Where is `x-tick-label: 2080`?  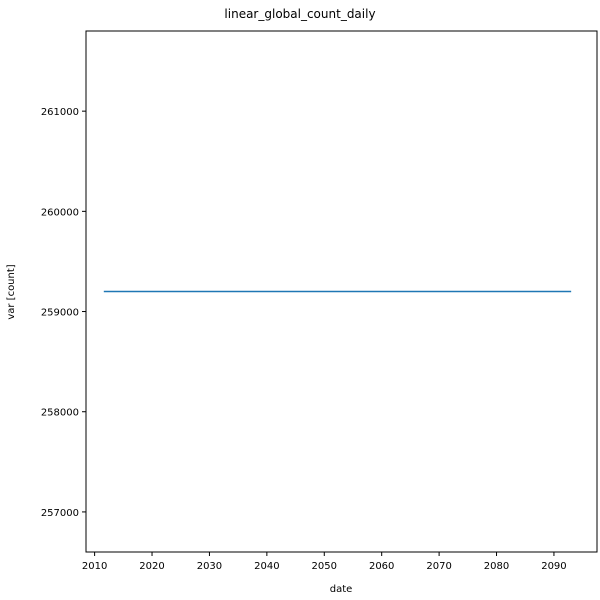 x-tick-label: 2080 is located at coordinates (496, 566).